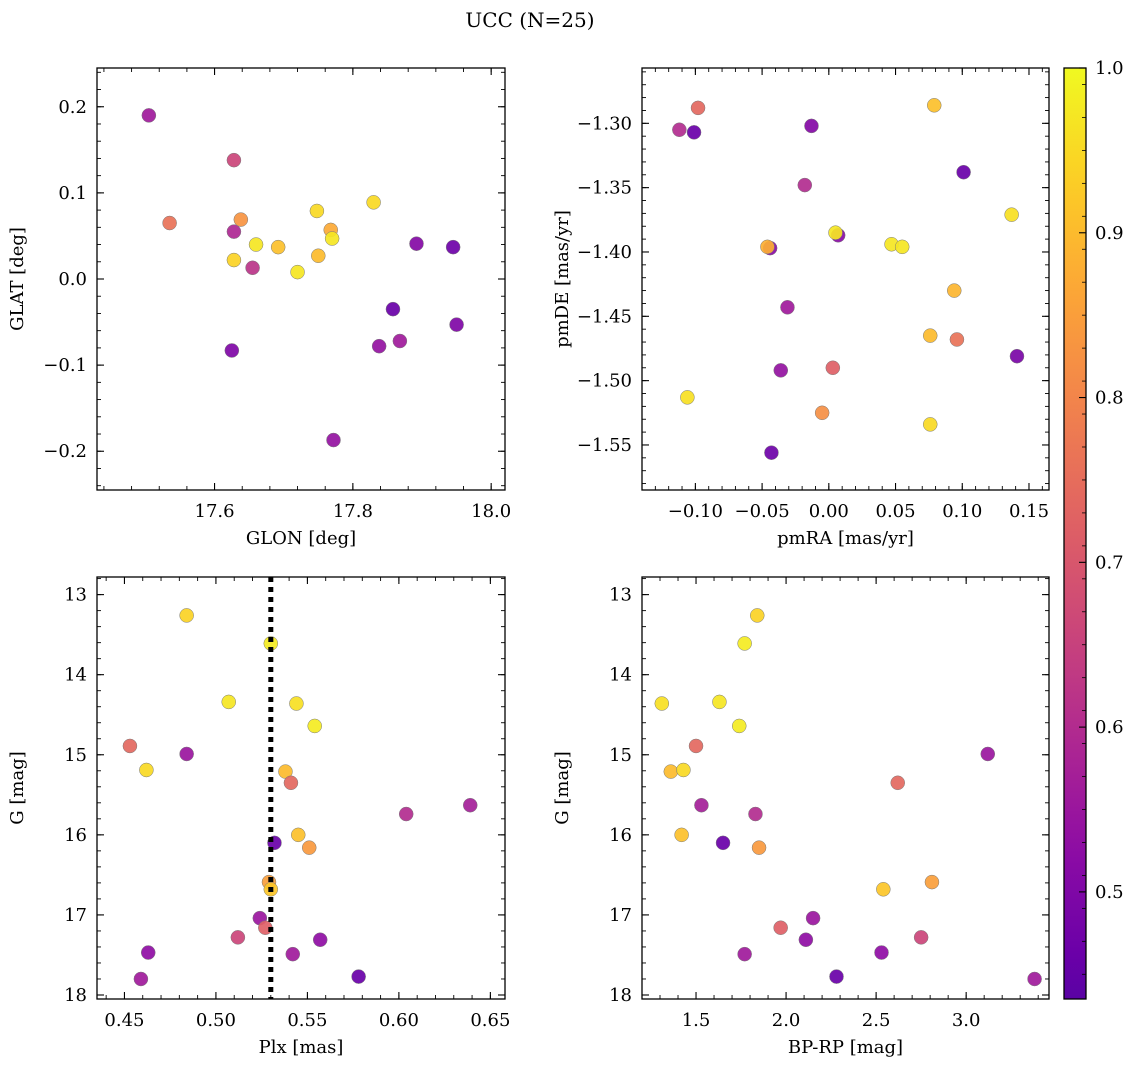  I want to click on x-tick-label: 0.50, so click(216, 1020).